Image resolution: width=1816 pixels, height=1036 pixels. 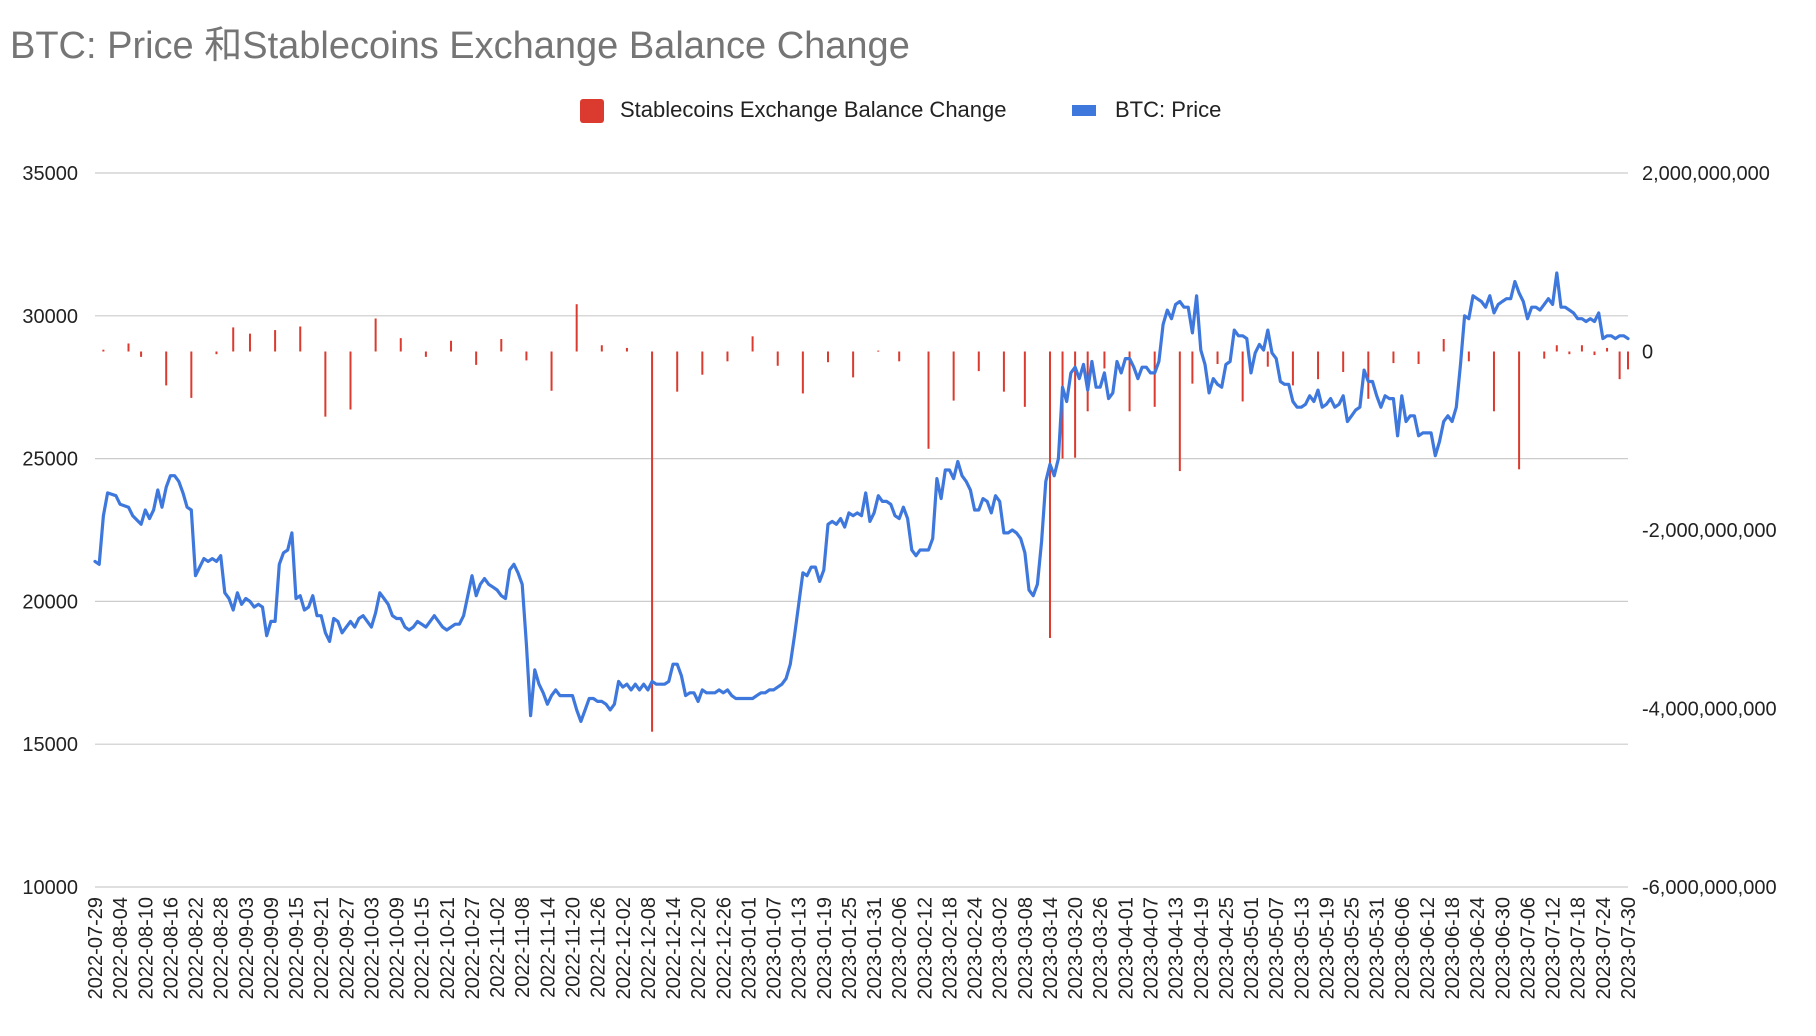 What do you see at coordinates (473, 948) in the screenshot?
I see `x-tick-label: 2022-10-27` at bounding box center [473, 948].